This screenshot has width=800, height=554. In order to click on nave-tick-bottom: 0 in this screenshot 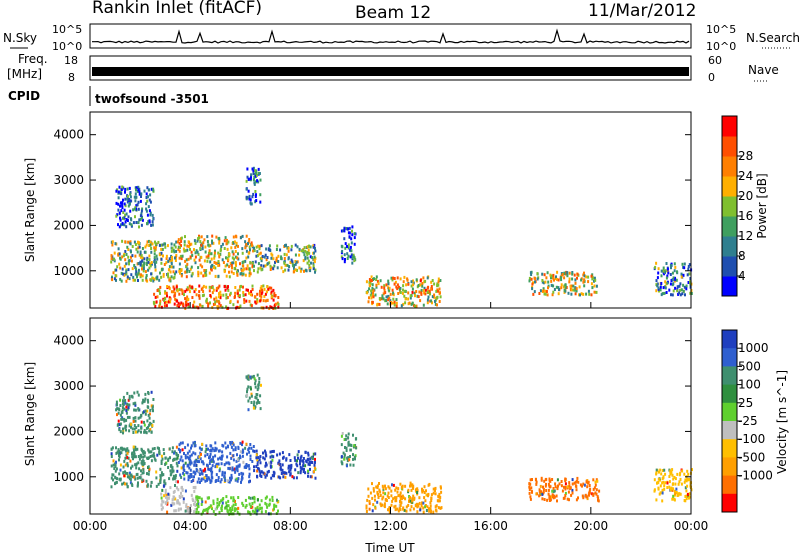, I will do `click(711, 77)`.